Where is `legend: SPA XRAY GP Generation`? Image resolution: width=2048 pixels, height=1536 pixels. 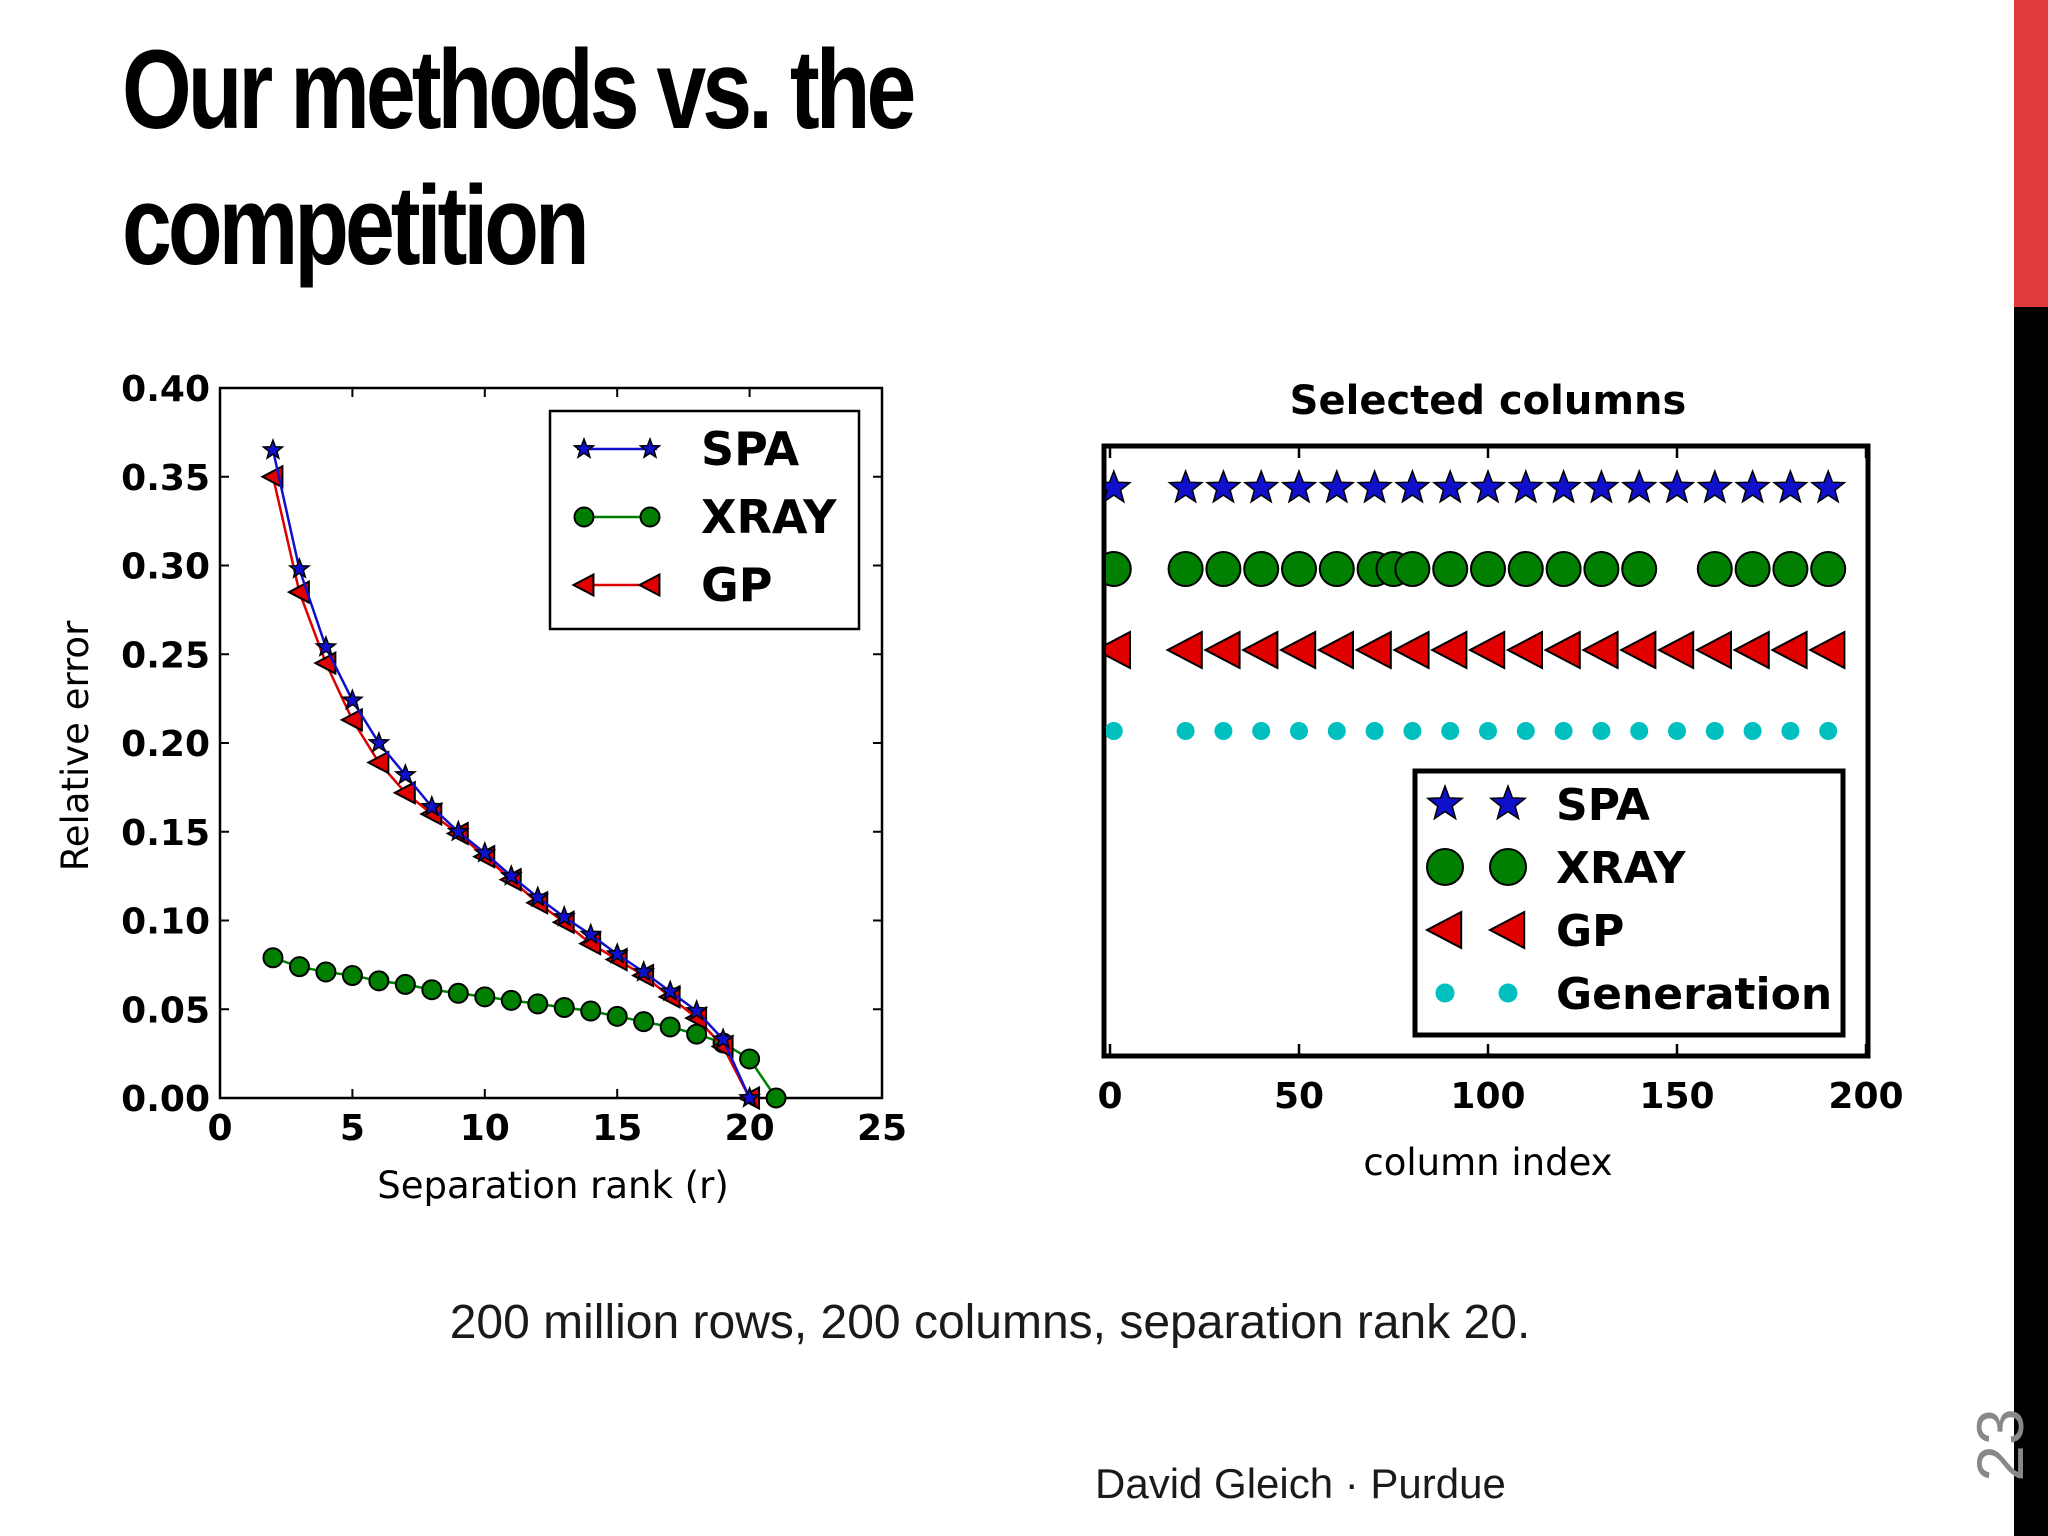
legend: SPA XRAY GP Generation is located at coordinates (1629, 903).